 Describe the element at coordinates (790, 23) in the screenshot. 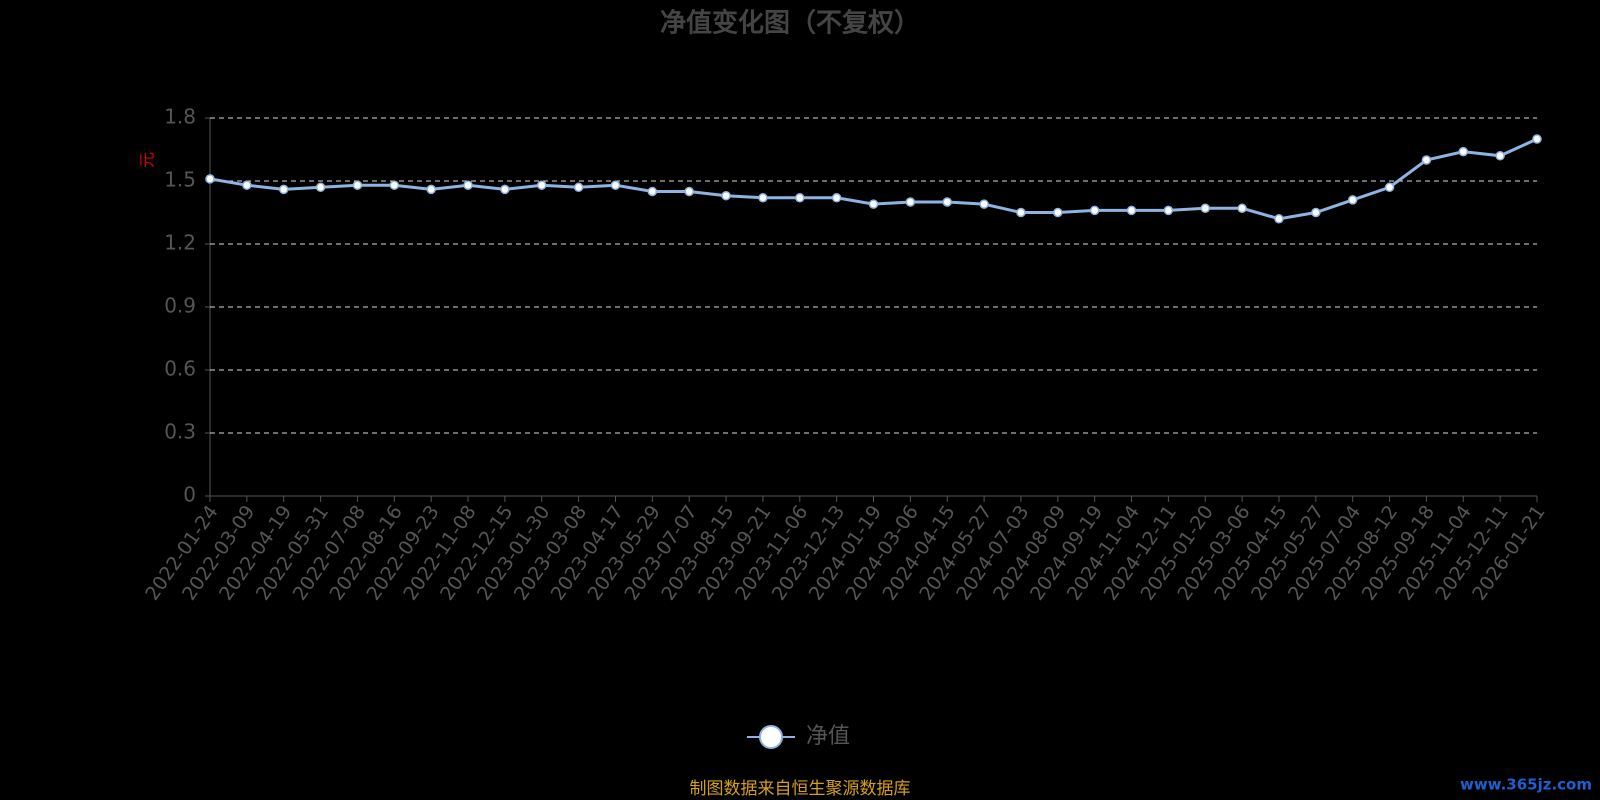

I see `chart-title: 净值变化图（不复权）` at that location.